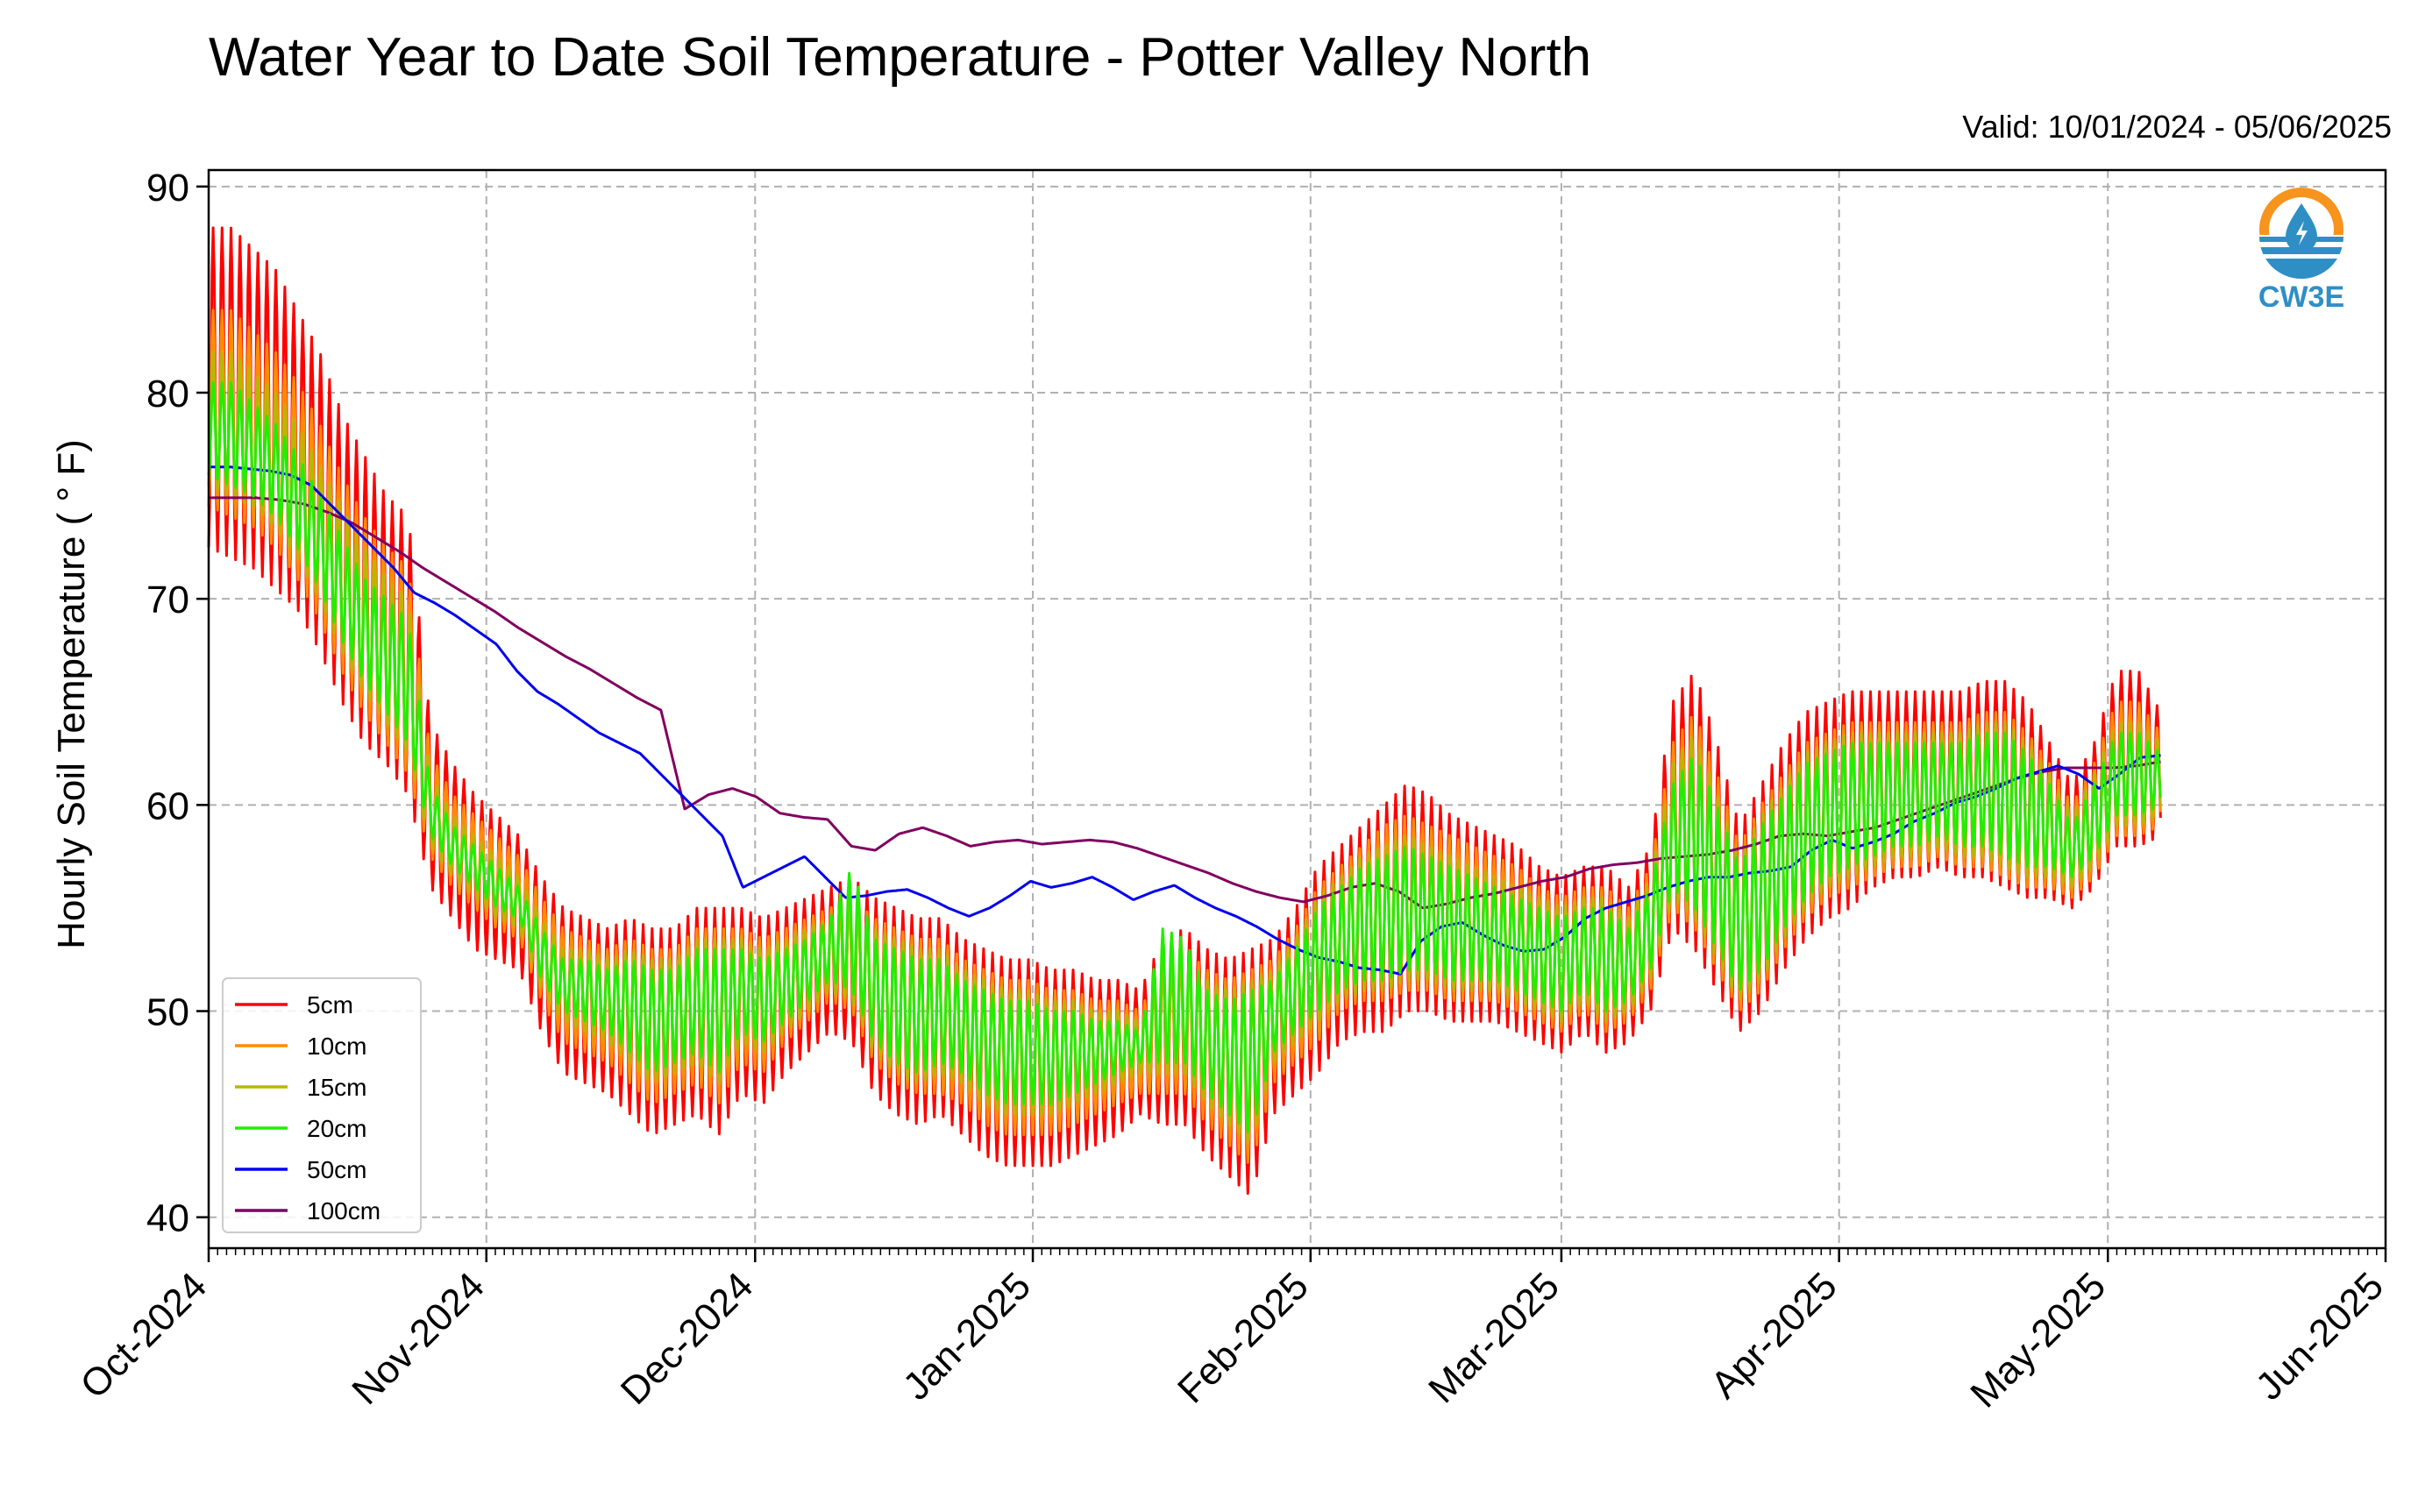 Image resolution: width=2418 pixels, height=1512 pixels. I want to click on legend-label: 20cm, so click(336, 1128).